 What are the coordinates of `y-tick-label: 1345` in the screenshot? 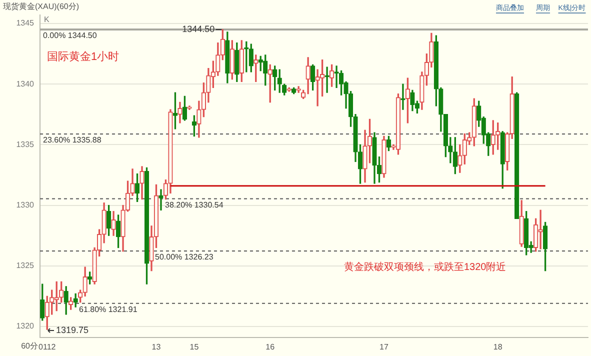 It's located at (25, 23).